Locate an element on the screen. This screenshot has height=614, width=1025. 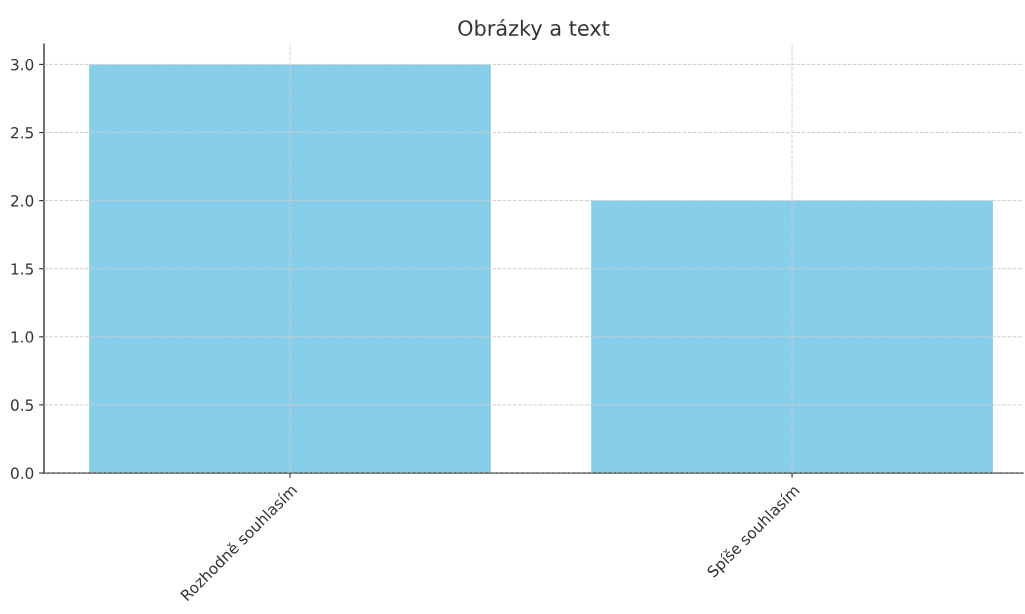
y-tick-label: 0.0 is located at coordinates (22, 473).